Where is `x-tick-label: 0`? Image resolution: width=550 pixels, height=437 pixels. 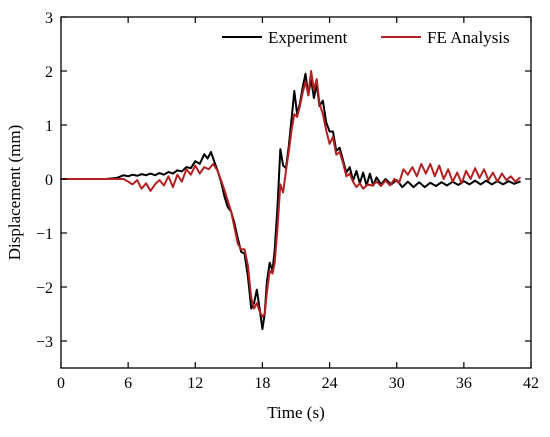 x-tick-label: 0 is located at coordinates (61, 383).